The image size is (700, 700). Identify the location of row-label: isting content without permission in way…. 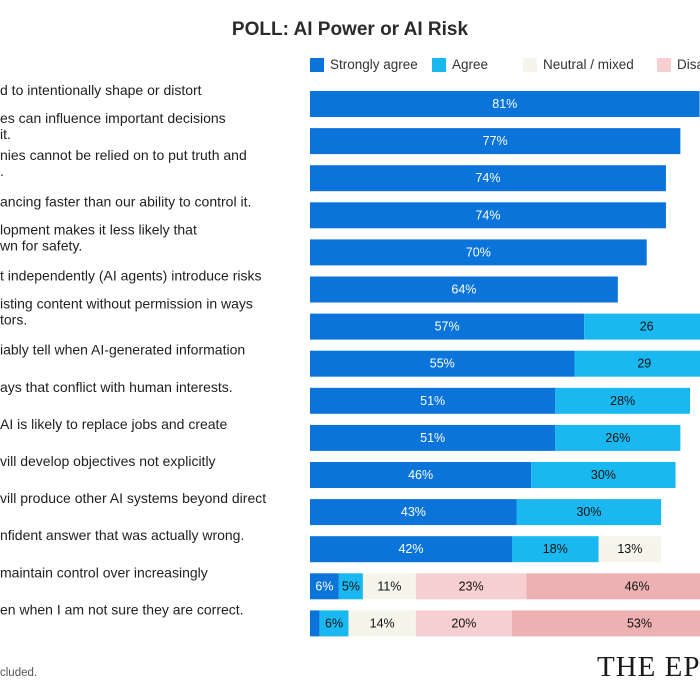
(126, 312).